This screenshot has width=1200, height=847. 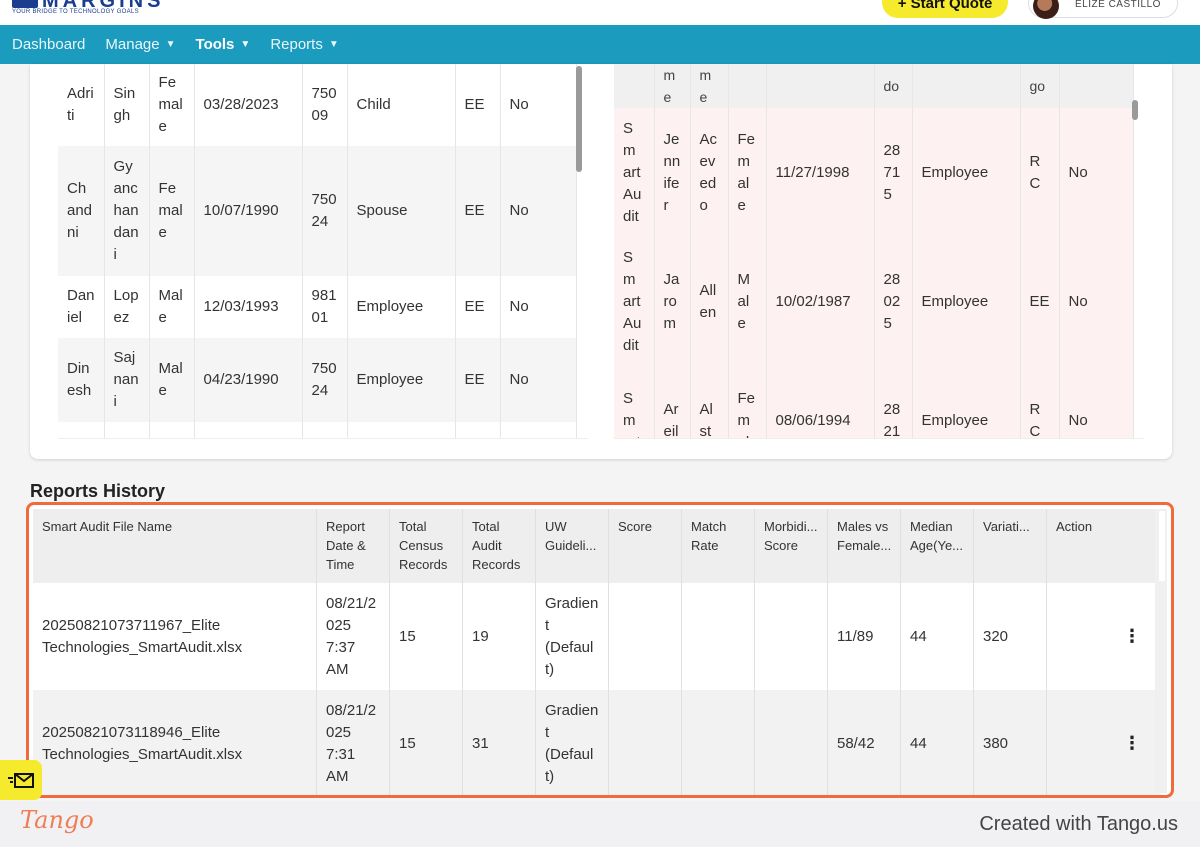 What do you see at coordinates (864, 742) in the screenshot?
I see `males-vs-females-cell: 58/42` at bounding box center [864, 742].